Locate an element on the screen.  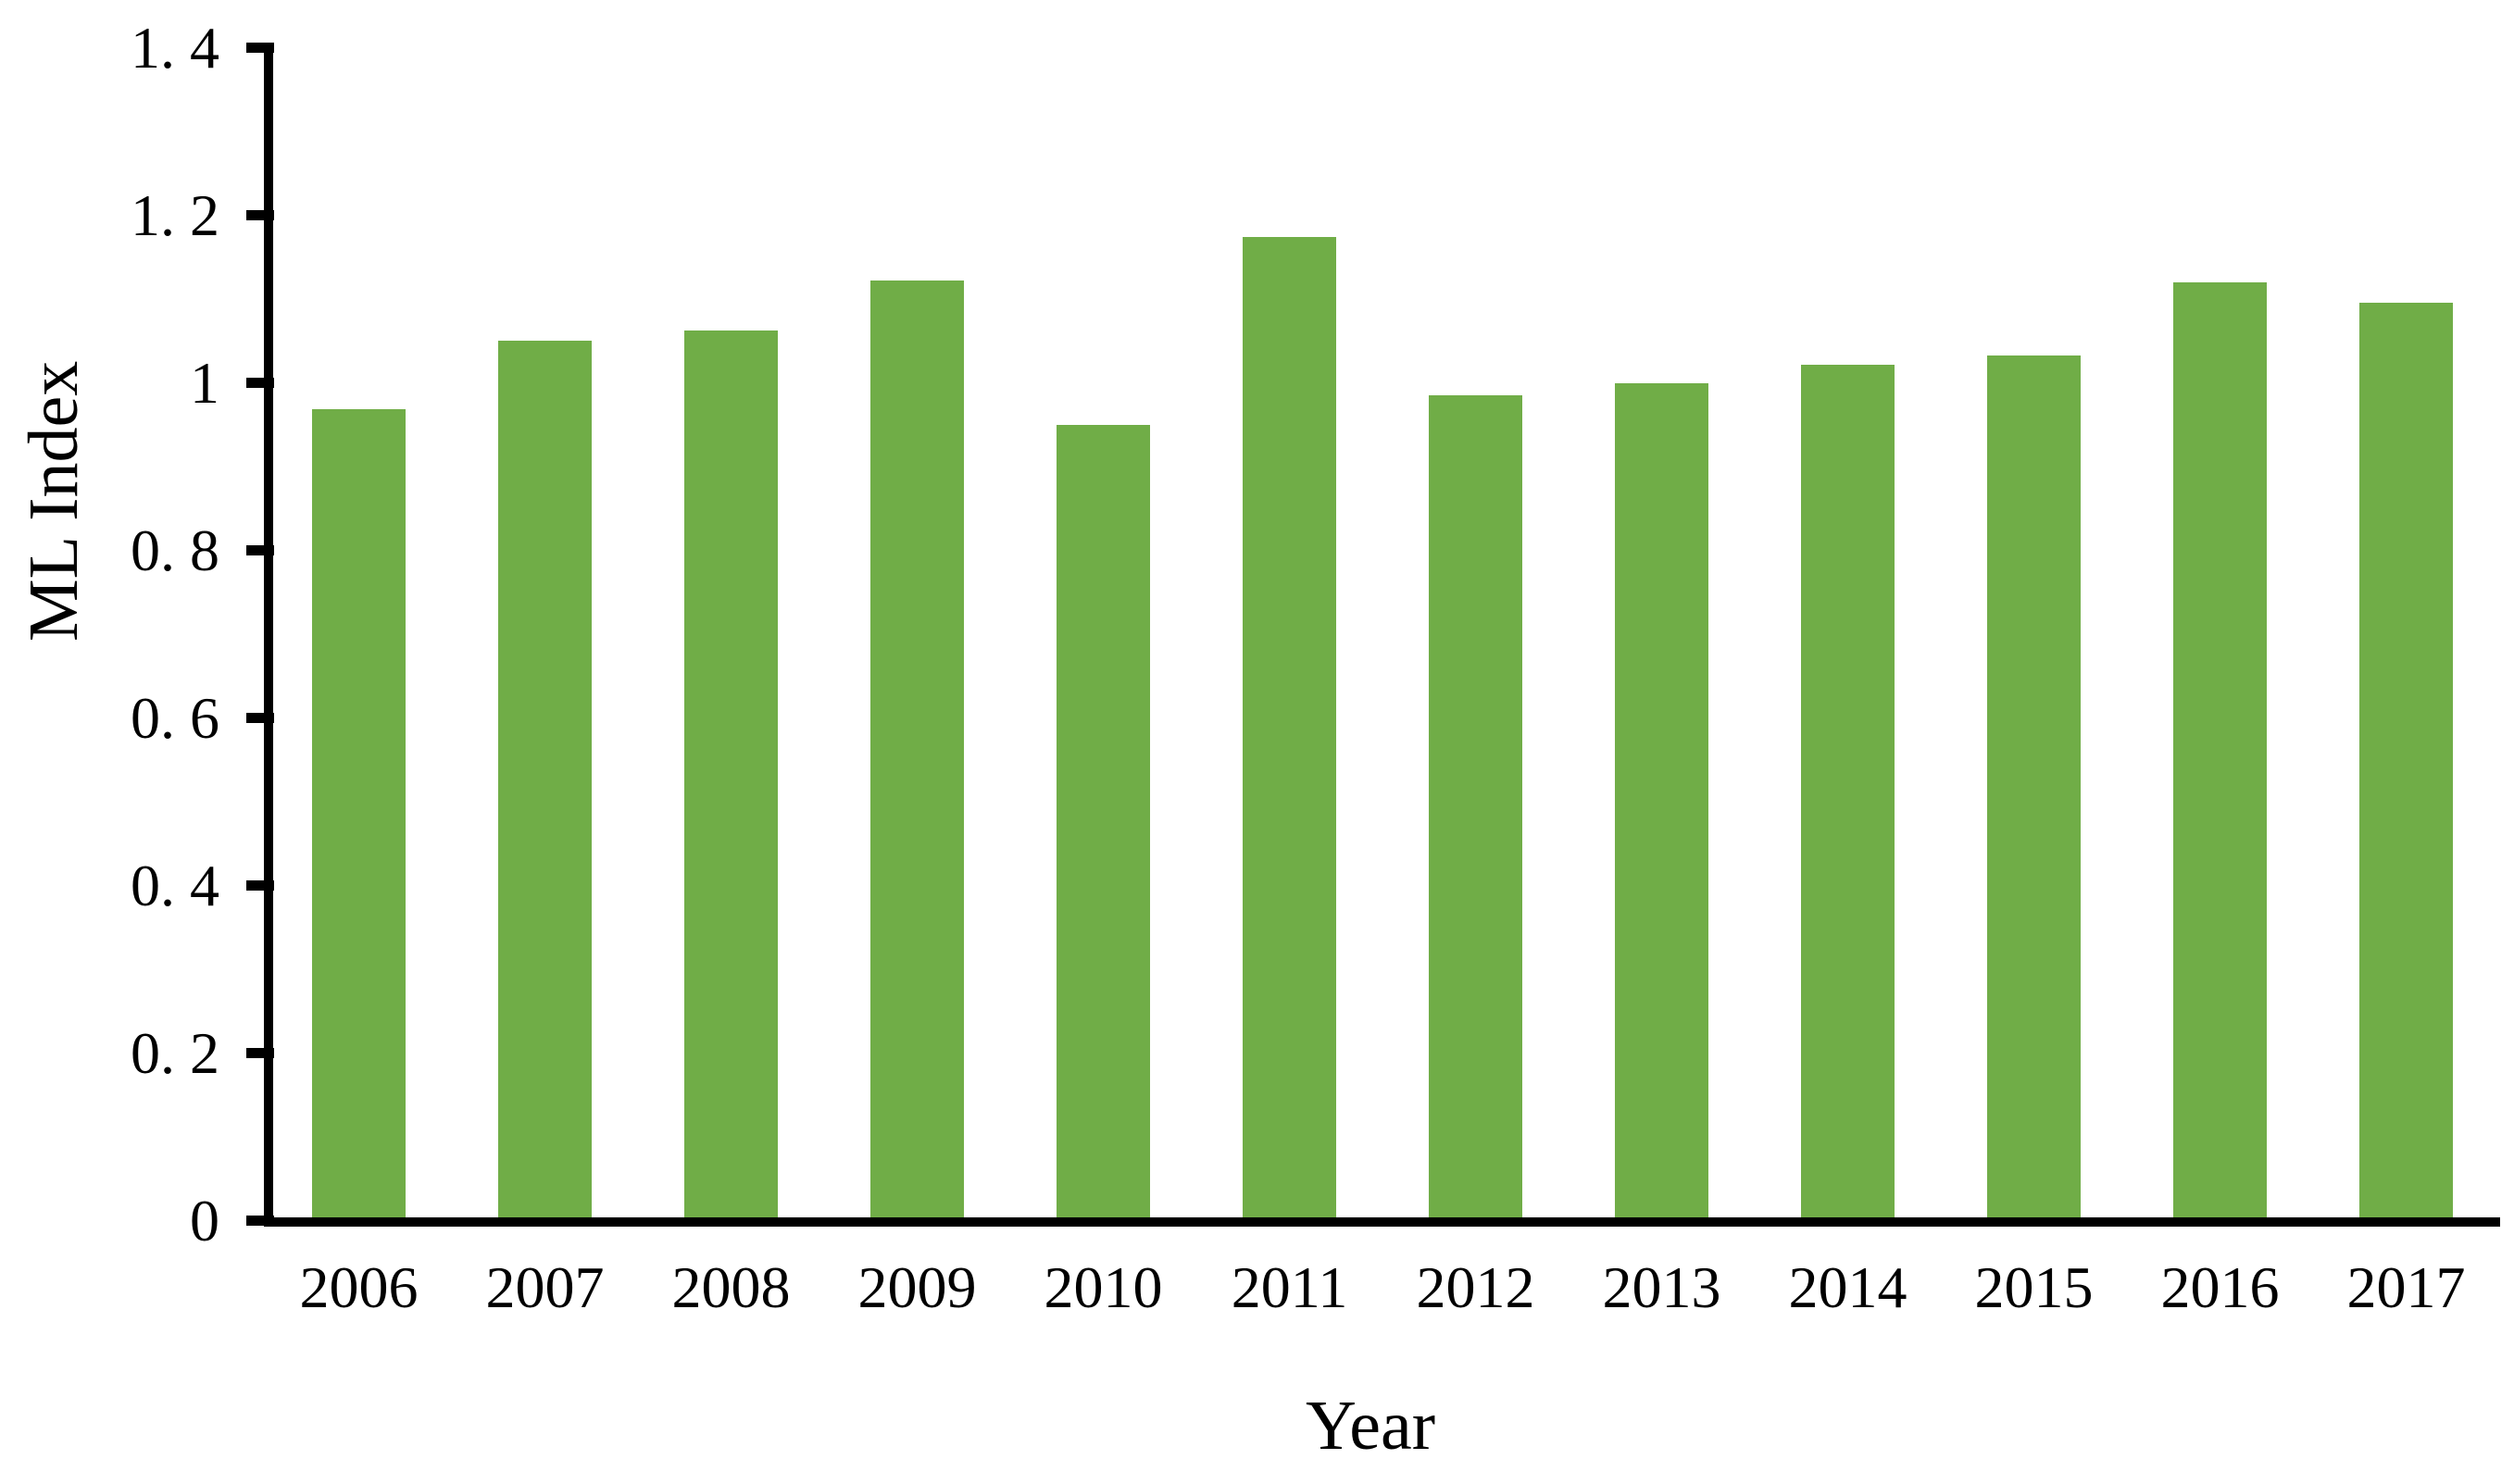
bar-2007 is located at coordinates (545, 781).